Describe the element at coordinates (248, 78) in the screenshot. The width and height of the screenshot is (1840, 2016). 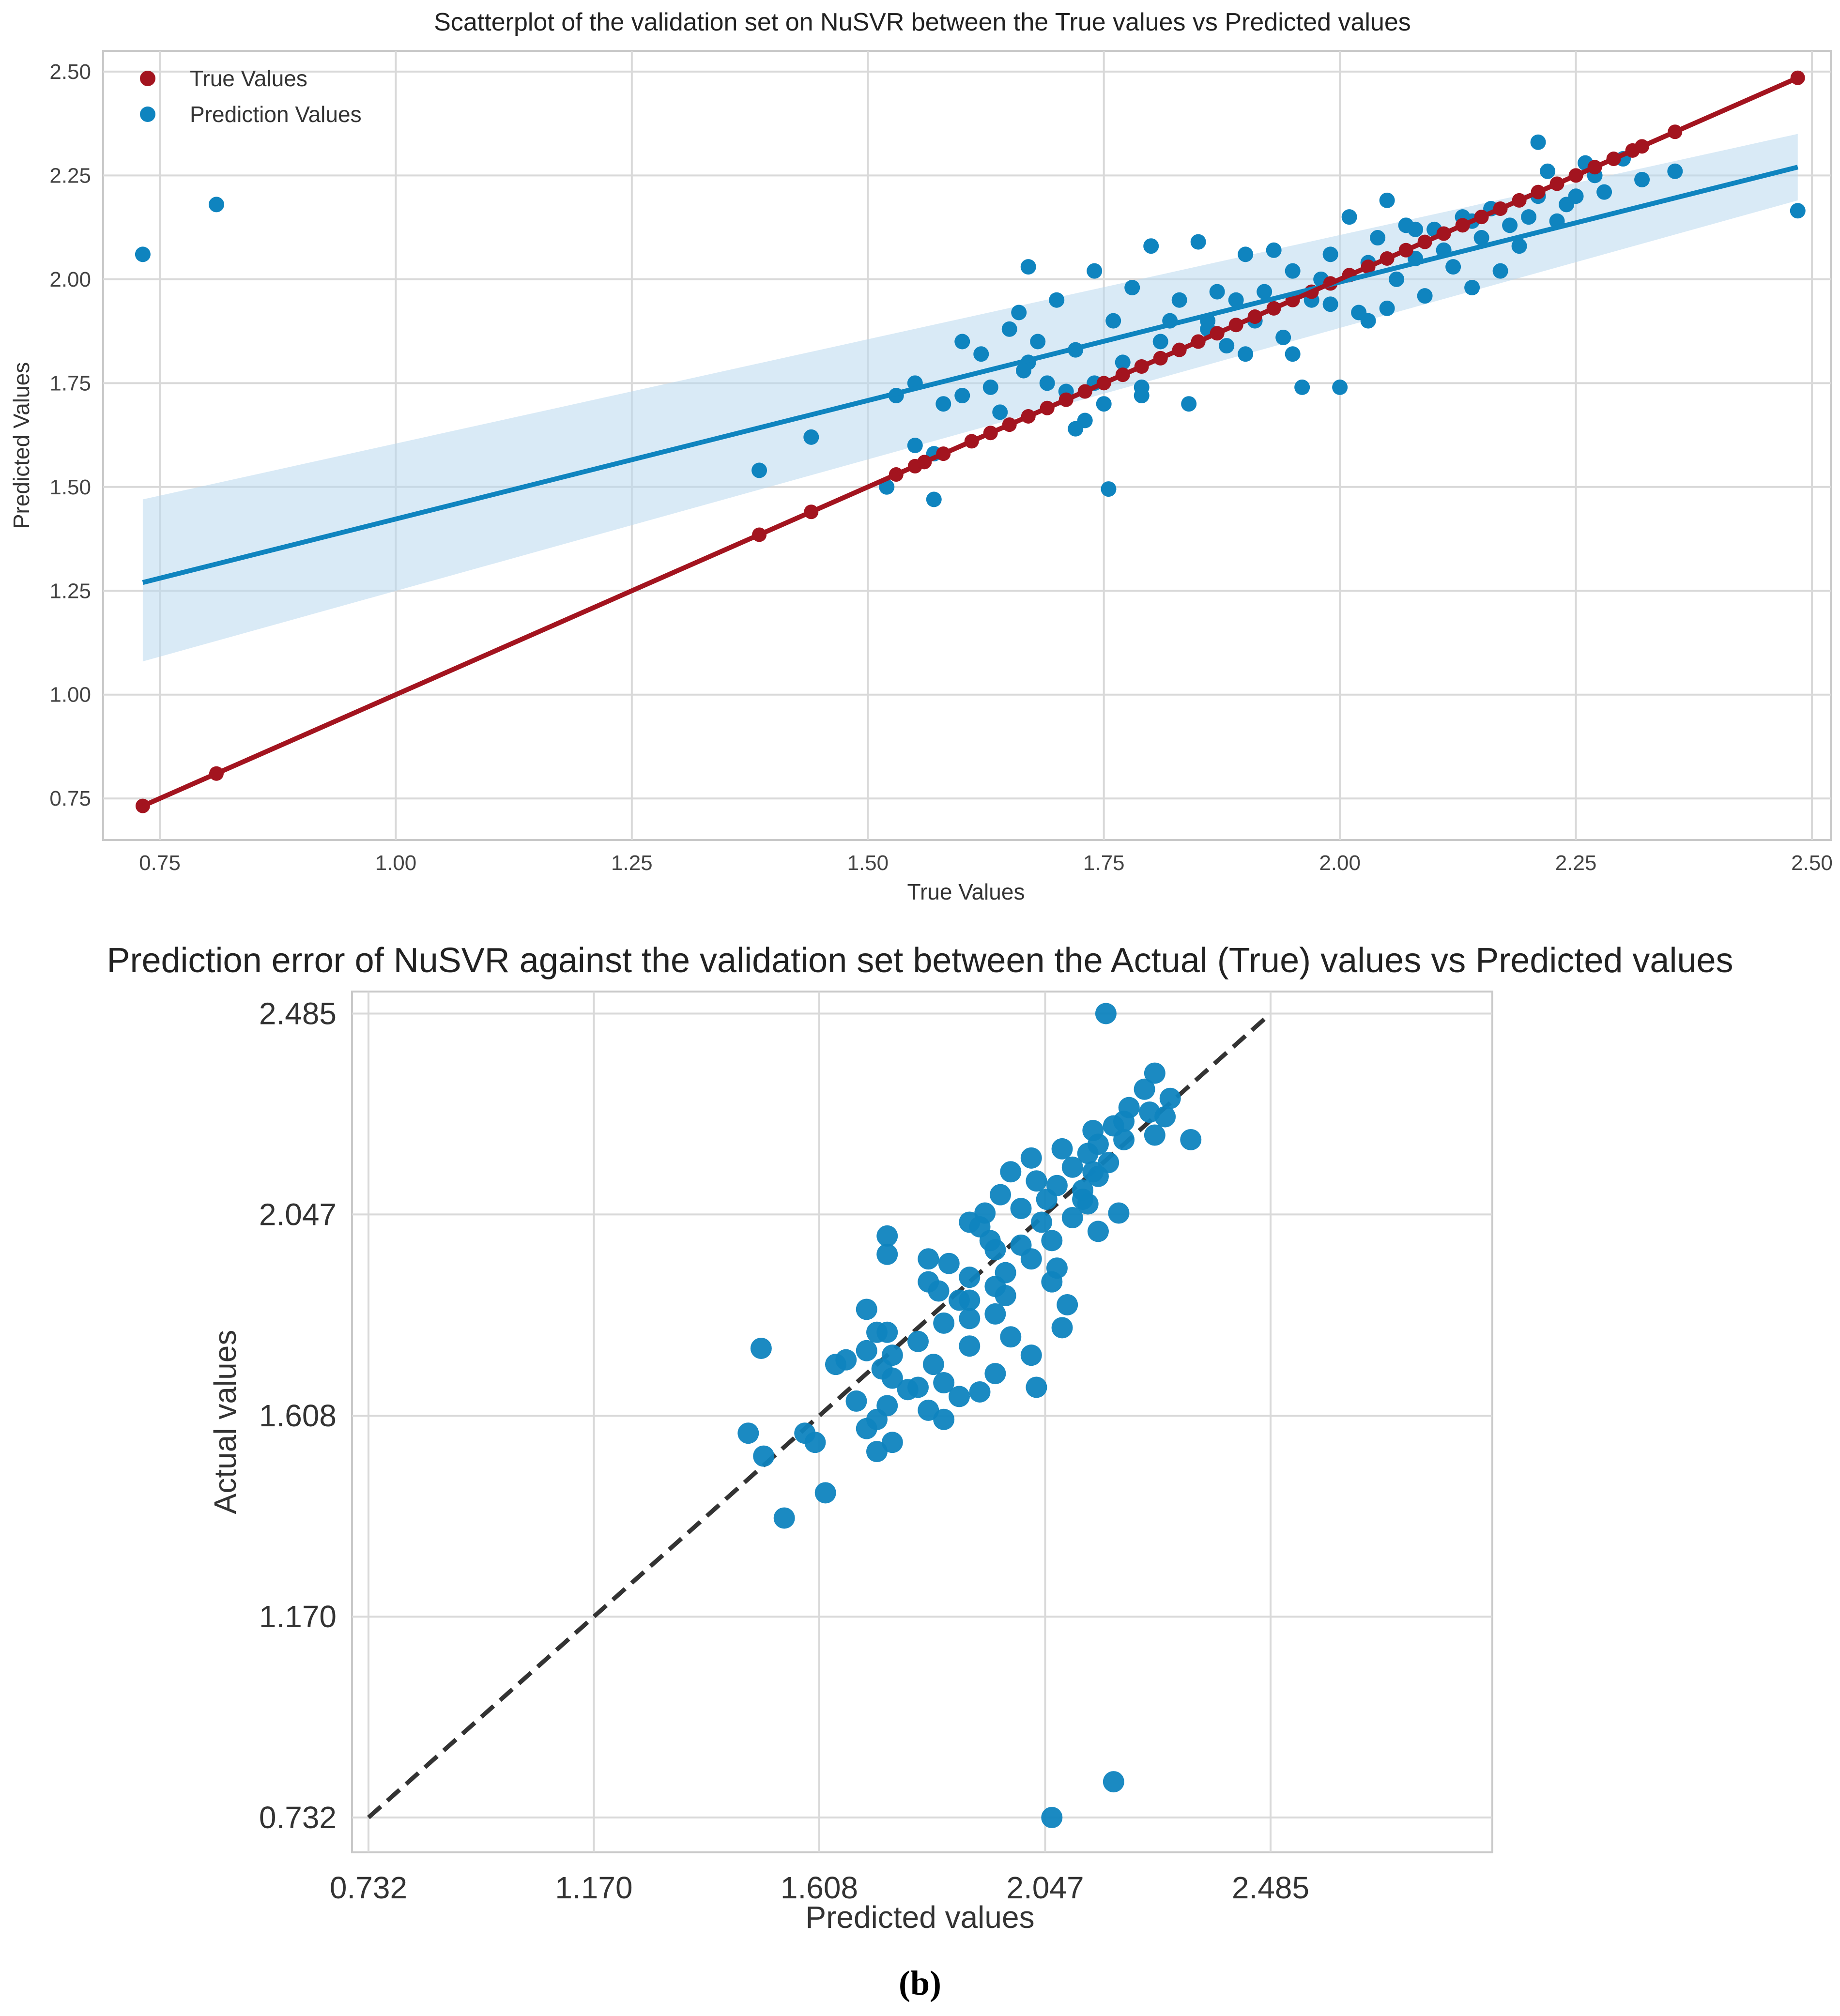
I see `legend-true-values-label: True Values` at that location.